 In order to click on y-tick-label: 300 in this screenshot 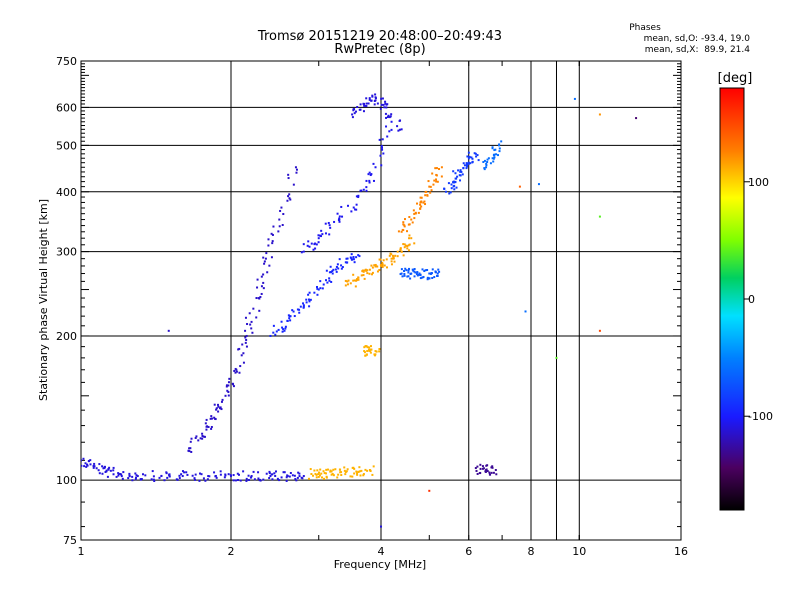, I will do `click(66, 252)`.